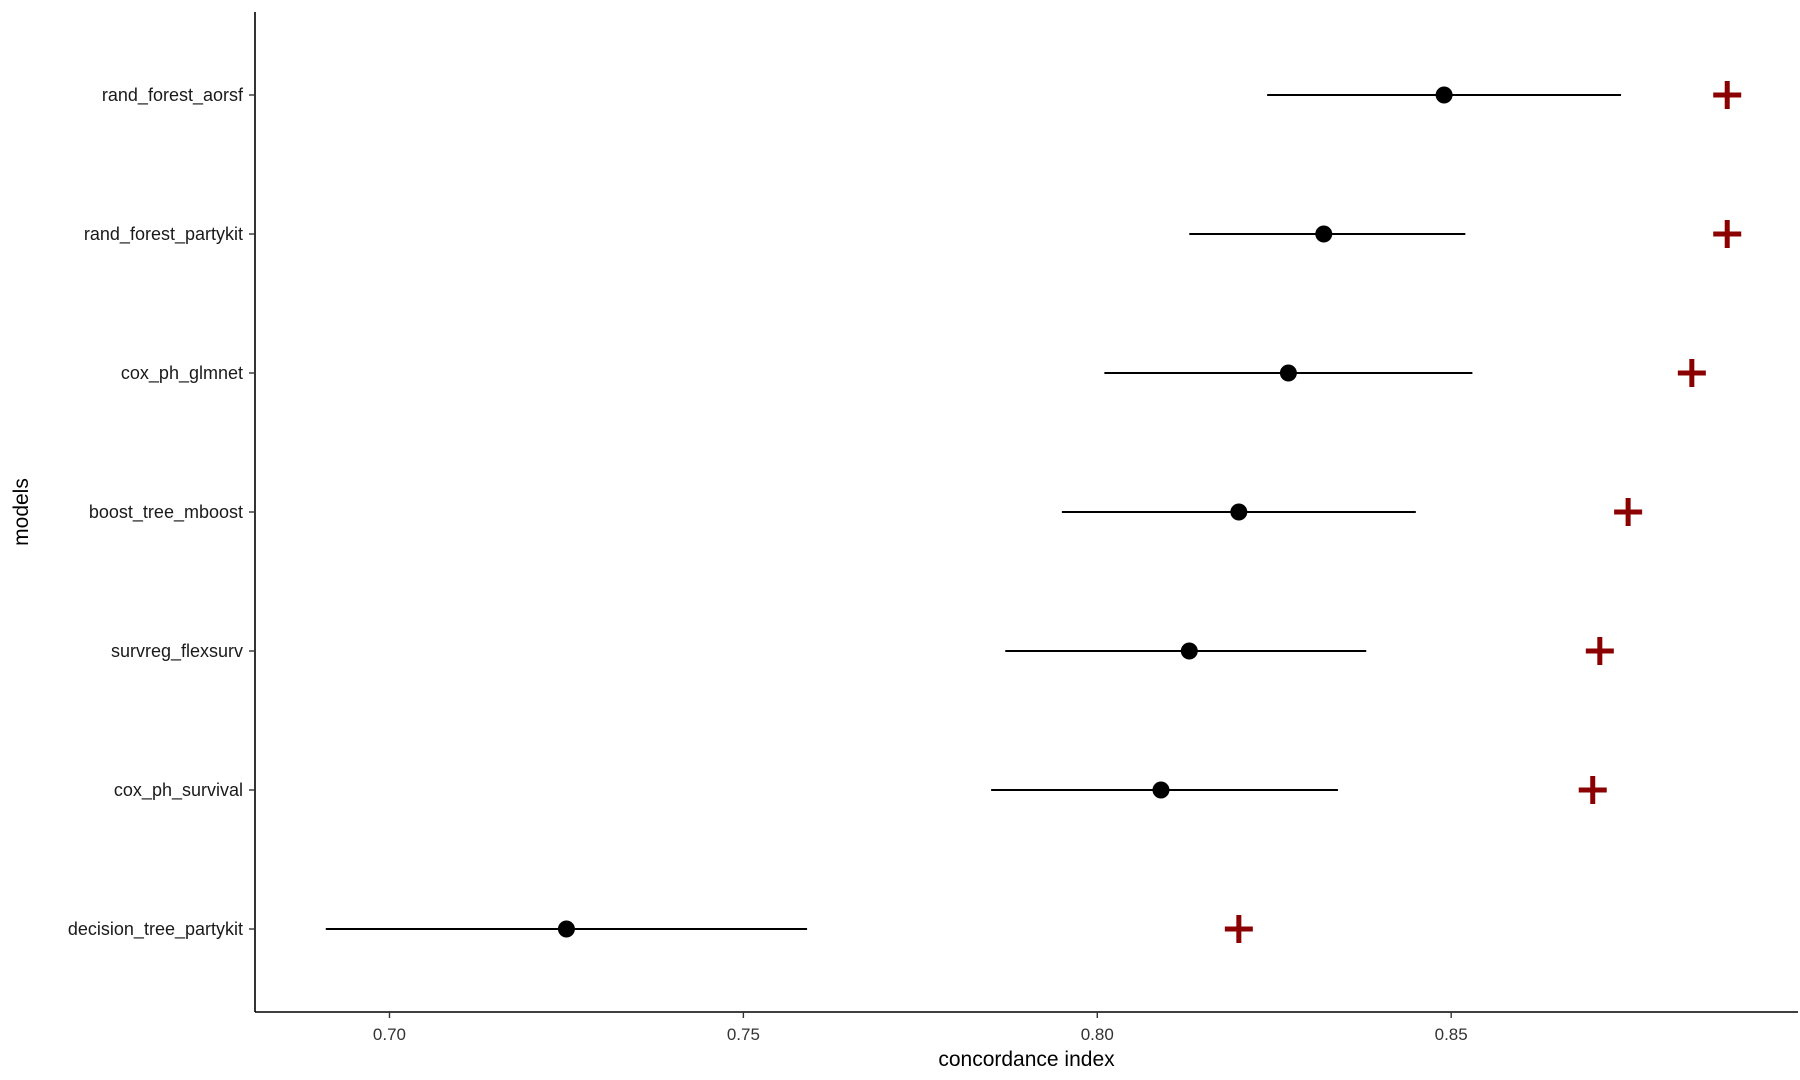 This screenshot has width=1800, height=1080. I want to click on y-tick-label: rand_forest_aorsf, so click(173, 95).